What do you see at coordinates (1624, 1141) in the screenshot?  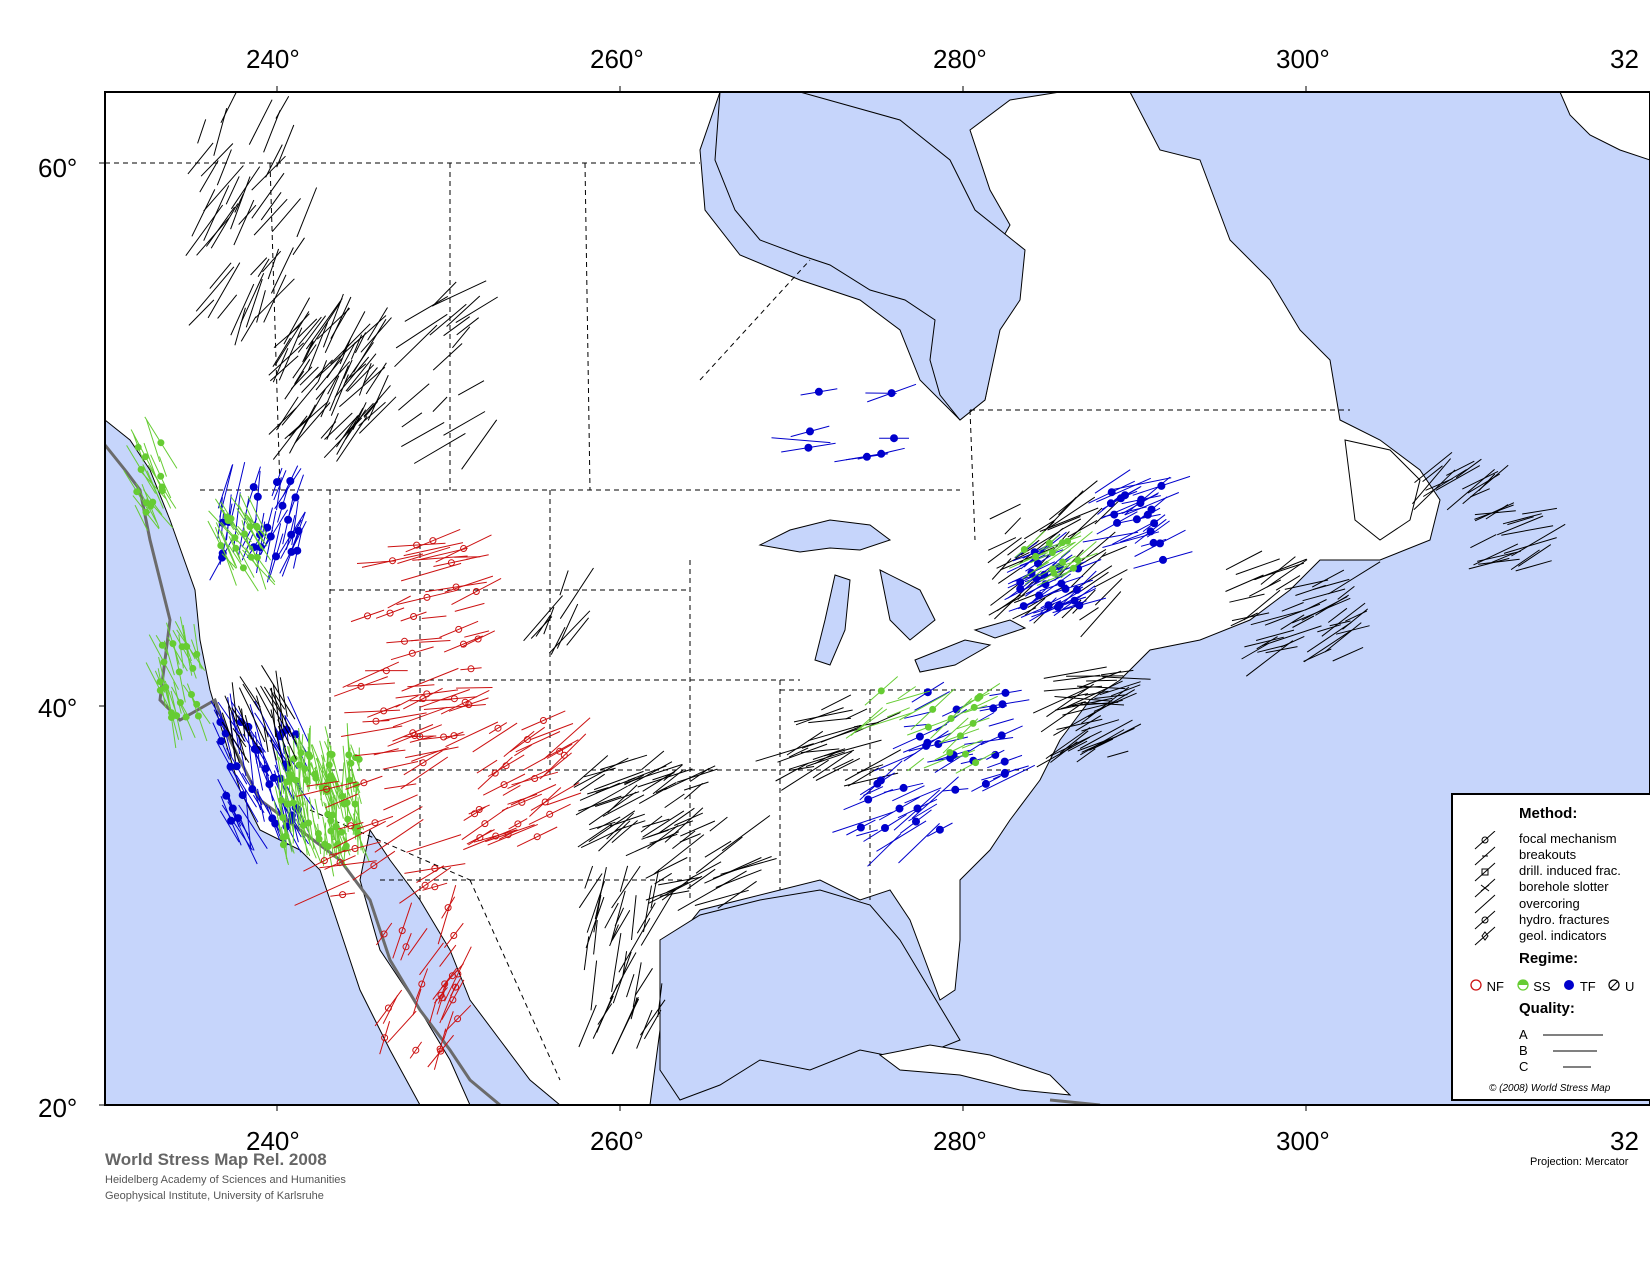 I see `lon-tick-320-bottom: 32` at bounding box center [1624, 1141].